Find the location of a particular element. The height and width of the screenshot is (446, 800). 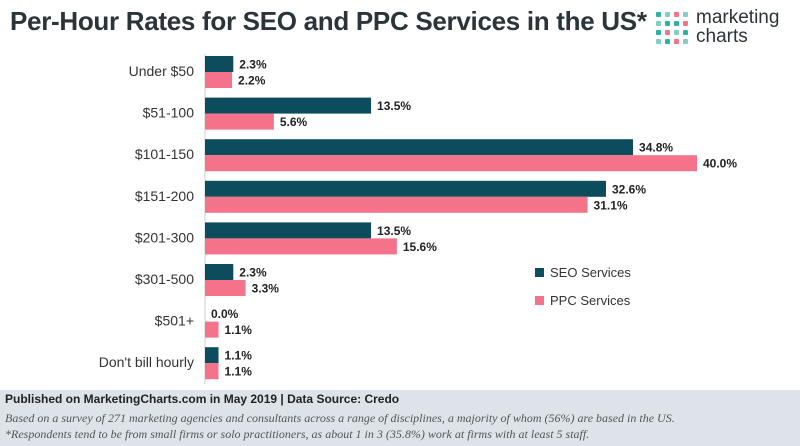

logo-line-1: marketing is located at coordinates (738, 17).